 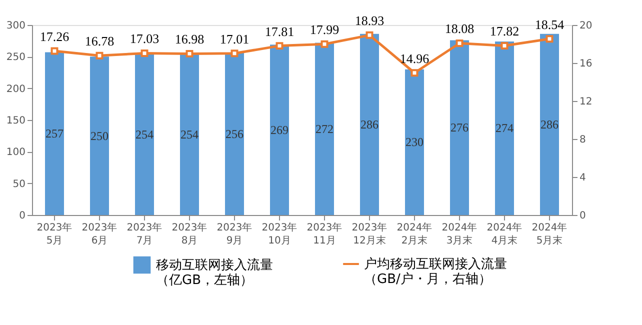 I want to click on y2-tick-label: 0, so click(x=583, y=216).